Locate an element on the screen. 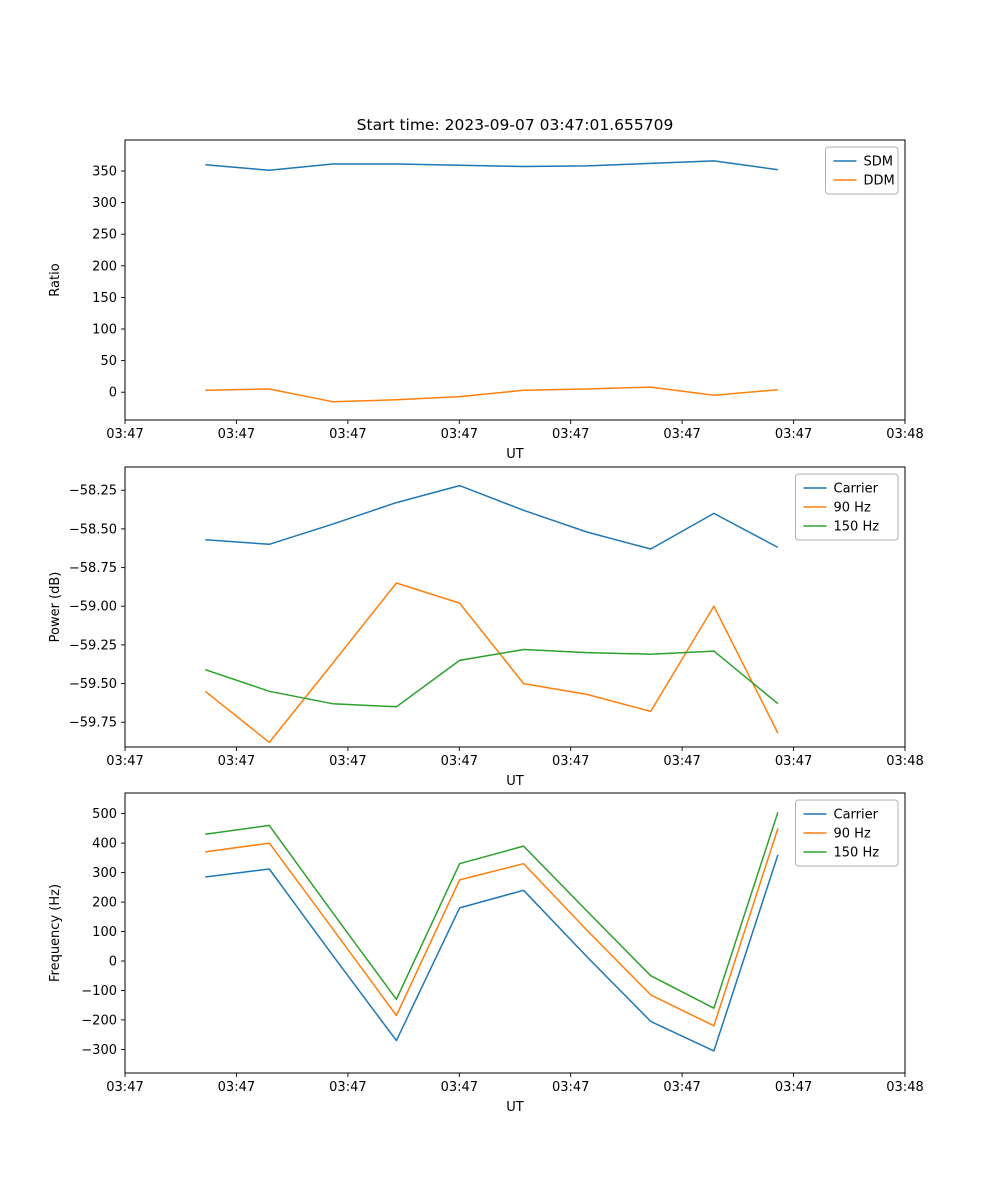  y-axis-label: Power (dB) is located at coordinates (55, 607).